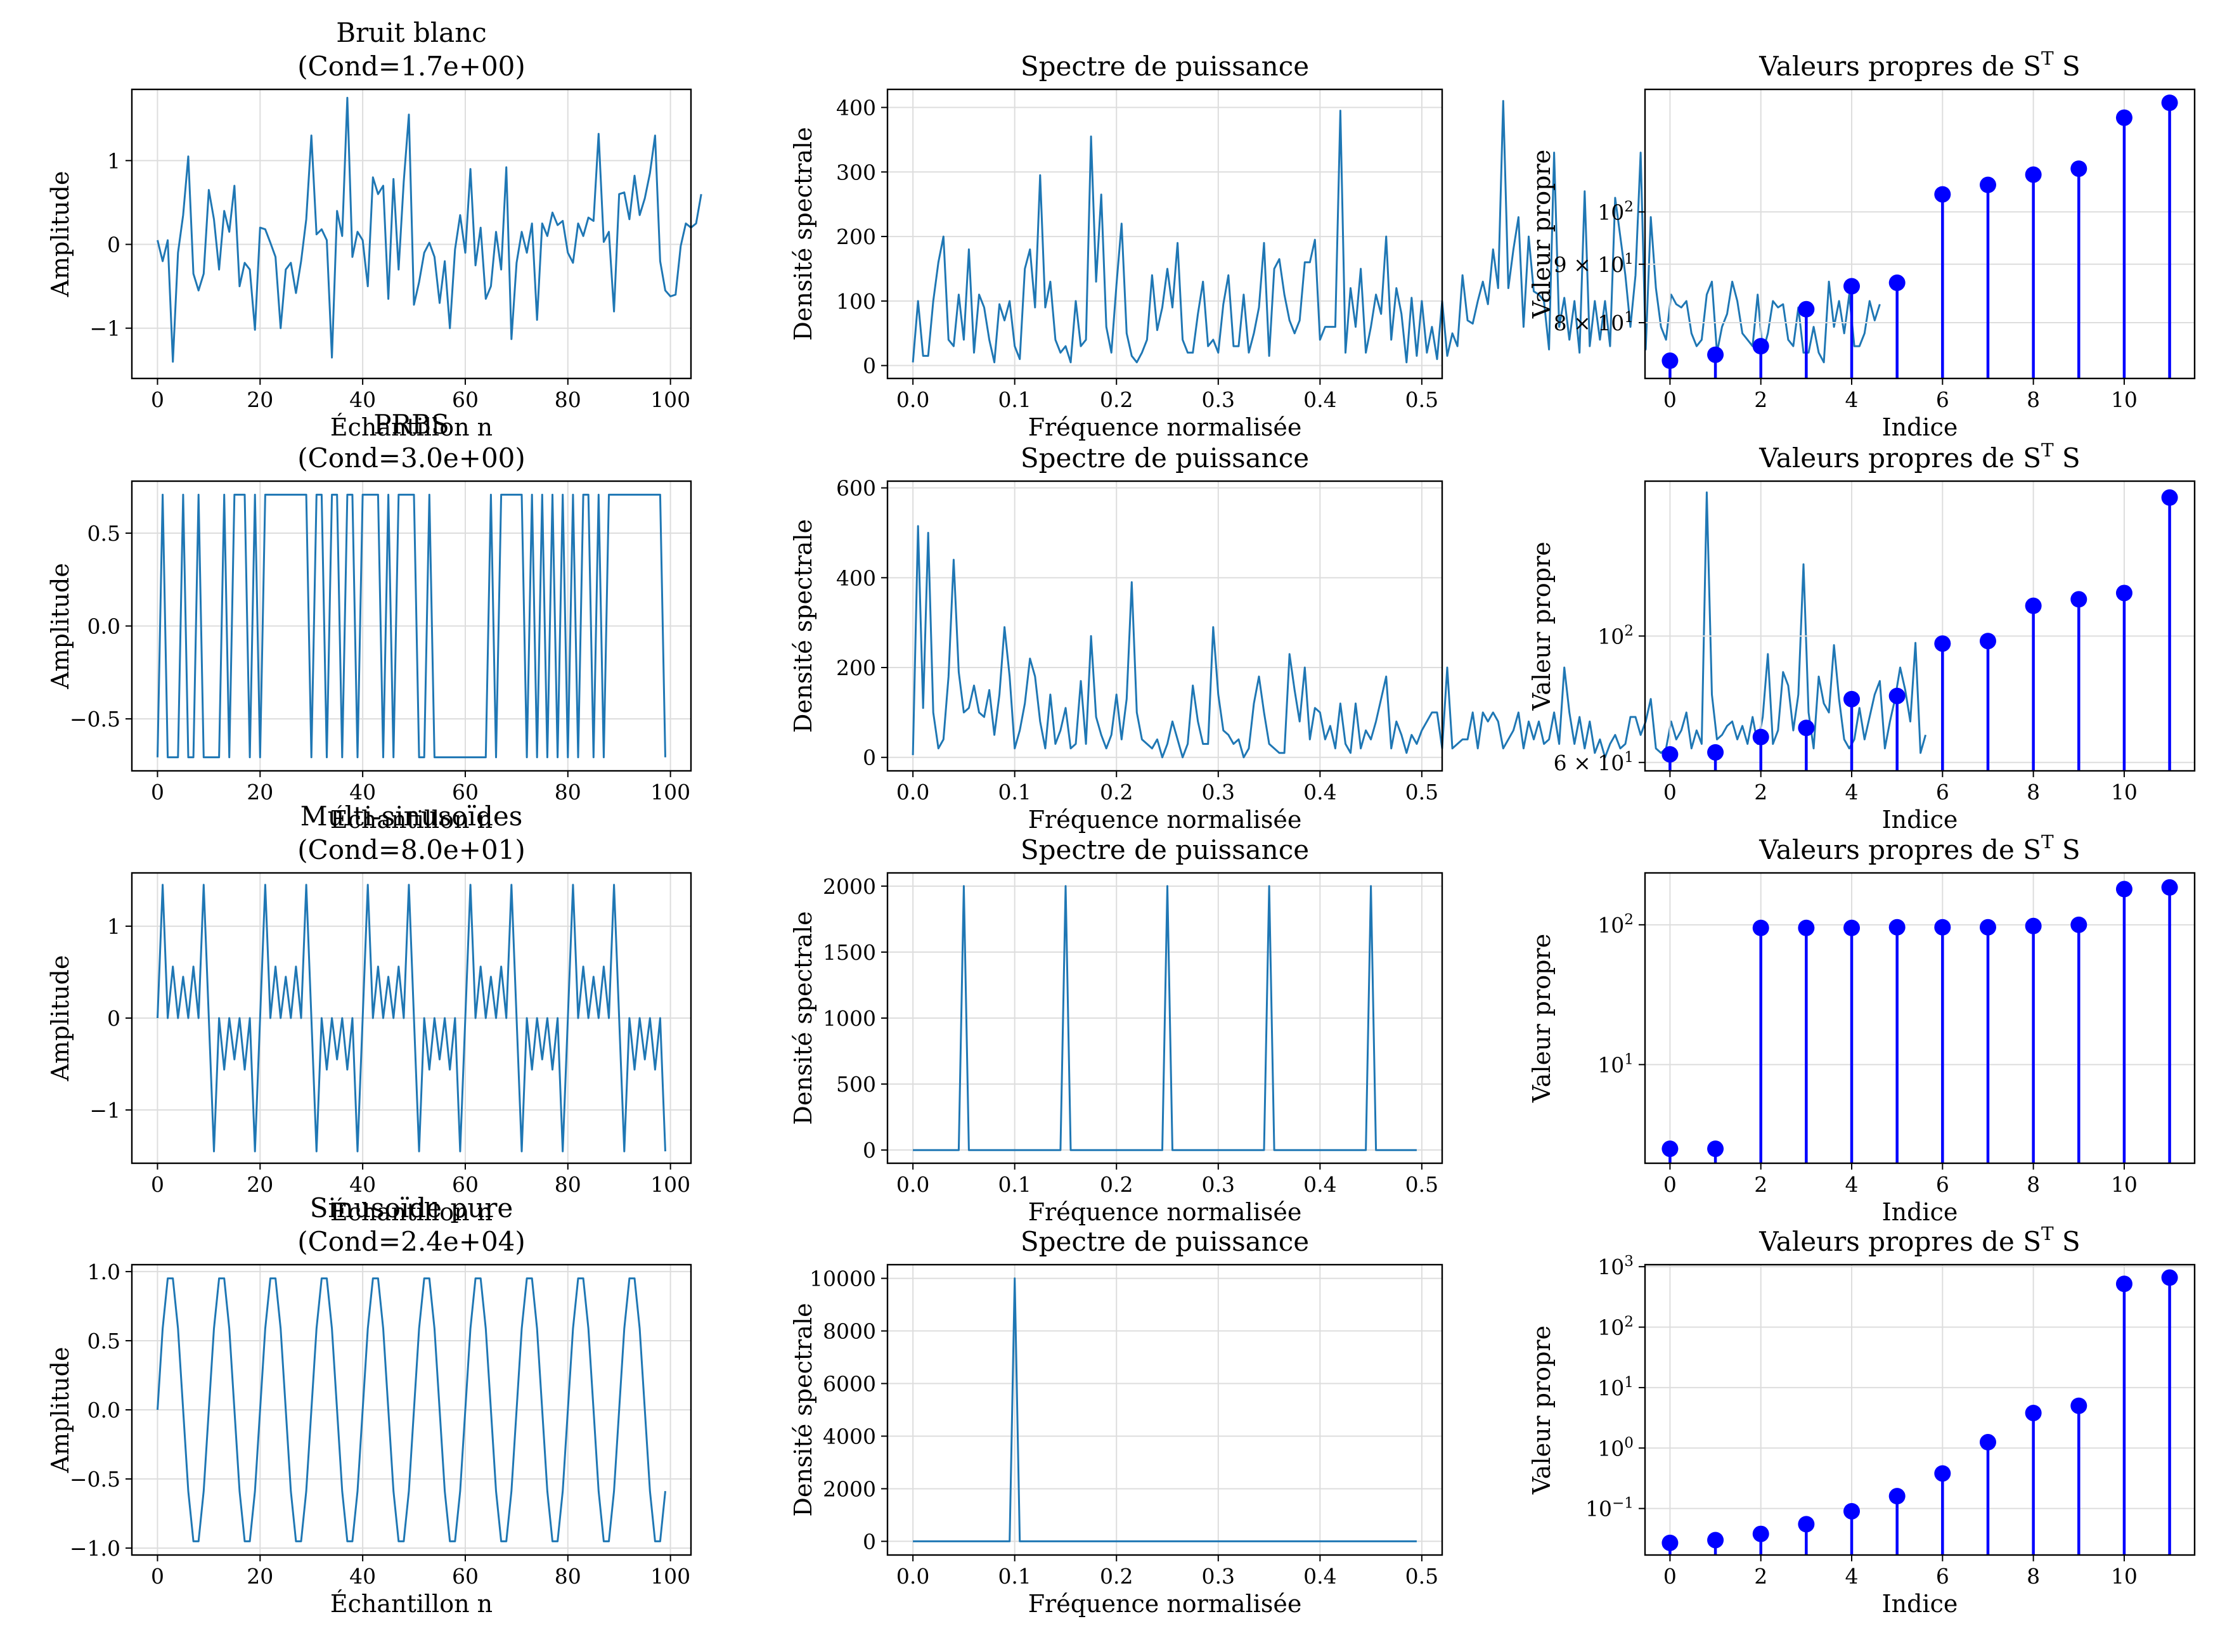 The height and width of the screenshot is (1652, 2213). Describe the element at coordinates (849, 1384) in the screenshot. I see `y-tick-label: 6000` at that location.